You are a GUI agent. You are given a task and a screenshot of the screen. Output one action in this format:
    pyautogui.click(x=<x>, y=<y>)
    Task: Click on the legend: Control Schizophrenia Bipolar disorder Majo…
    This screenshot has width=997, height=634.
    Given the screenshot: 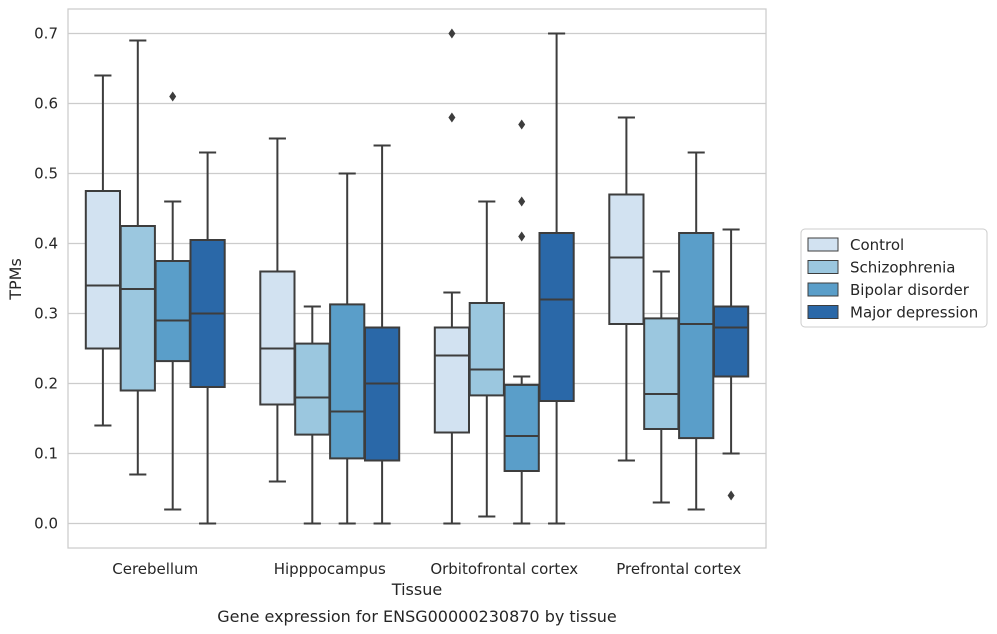 What is the action you would take?
    pyautogui.click(x=894, y=278)
    